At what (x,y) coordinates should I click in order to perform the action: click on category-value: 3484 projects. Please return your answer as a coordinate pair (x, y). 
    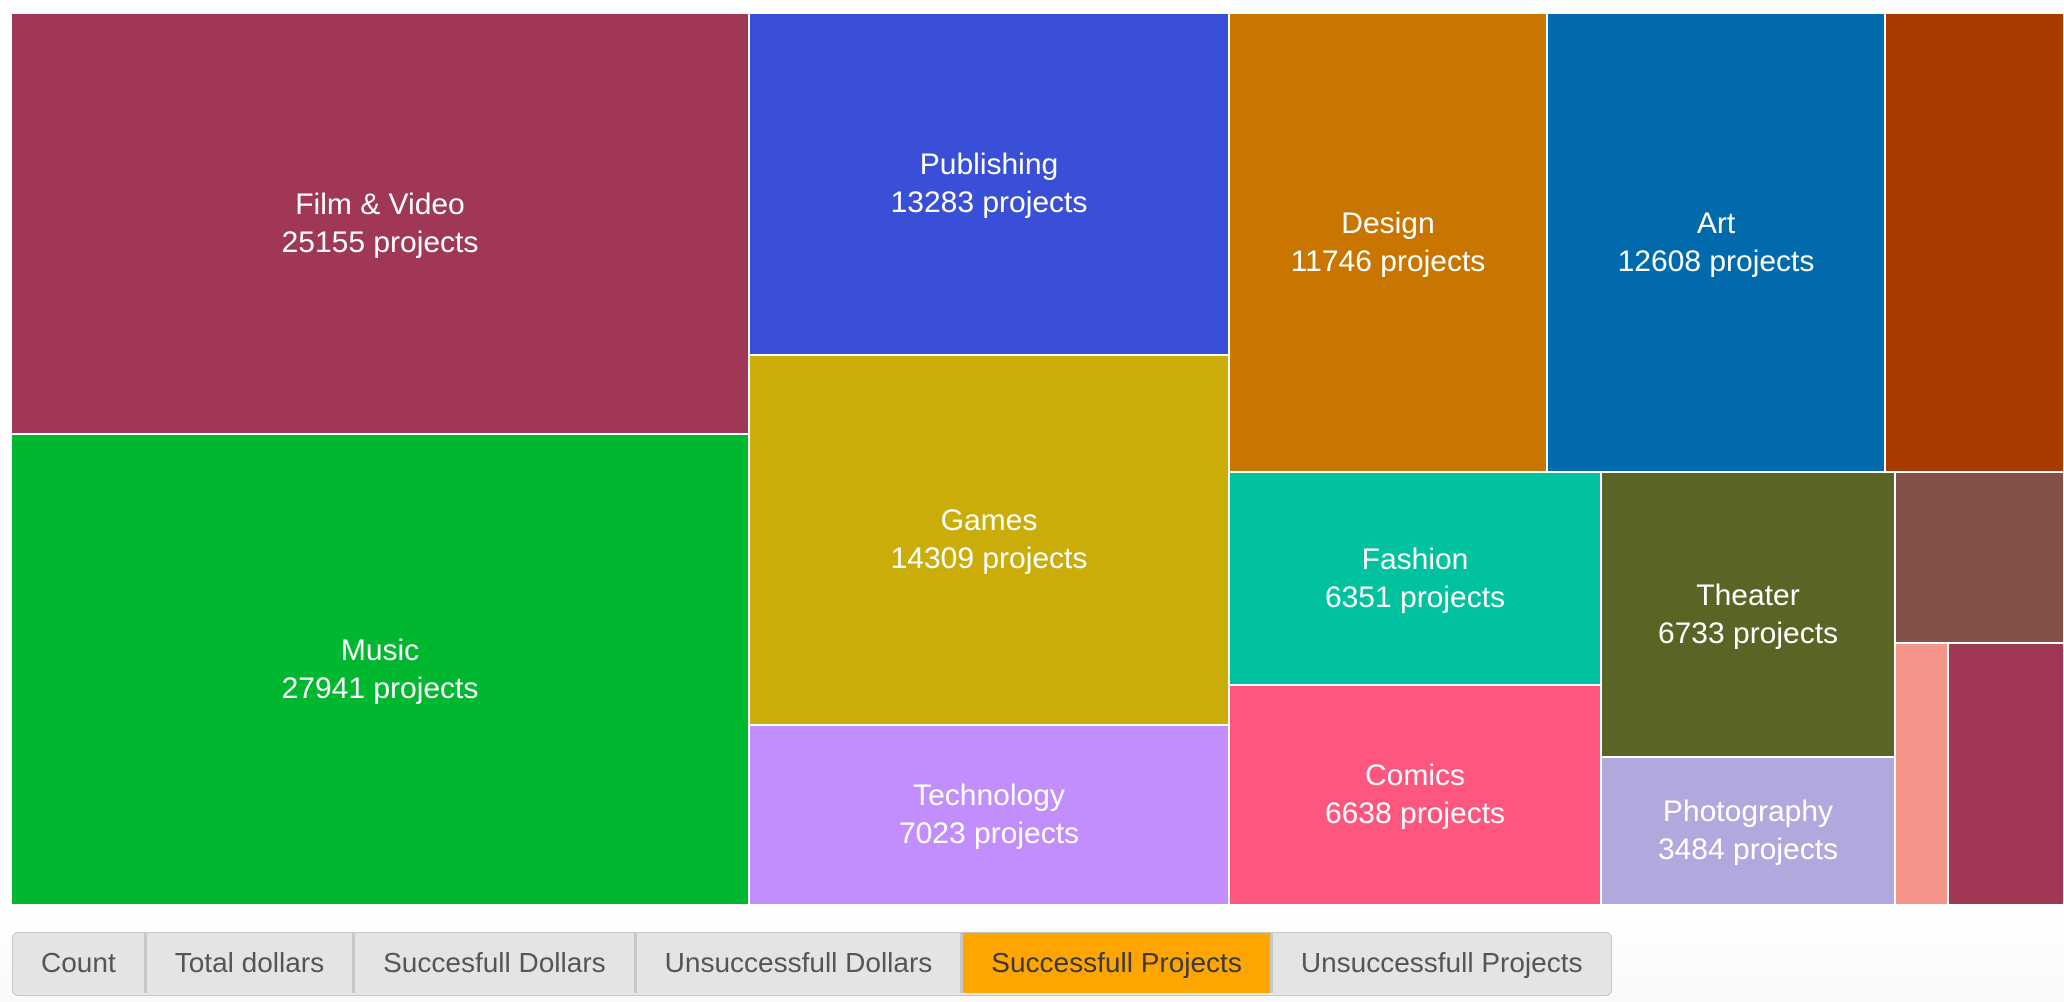
    Looking at the image, I should click on (1748, 849).